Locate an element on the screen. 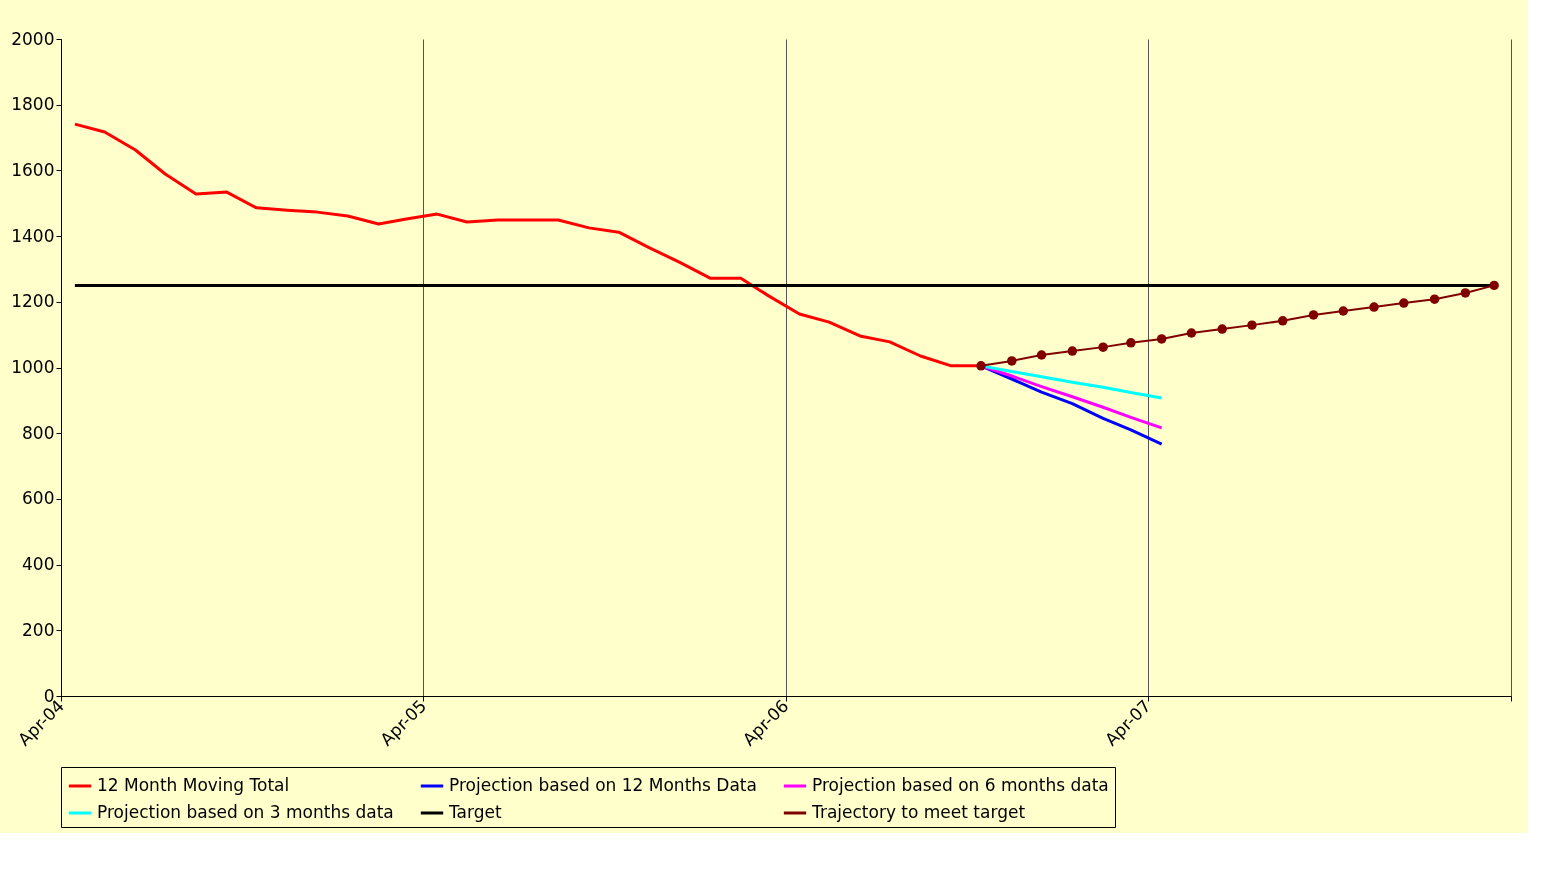  y-tick-label: 1400 is located at coordinates (33, 235).